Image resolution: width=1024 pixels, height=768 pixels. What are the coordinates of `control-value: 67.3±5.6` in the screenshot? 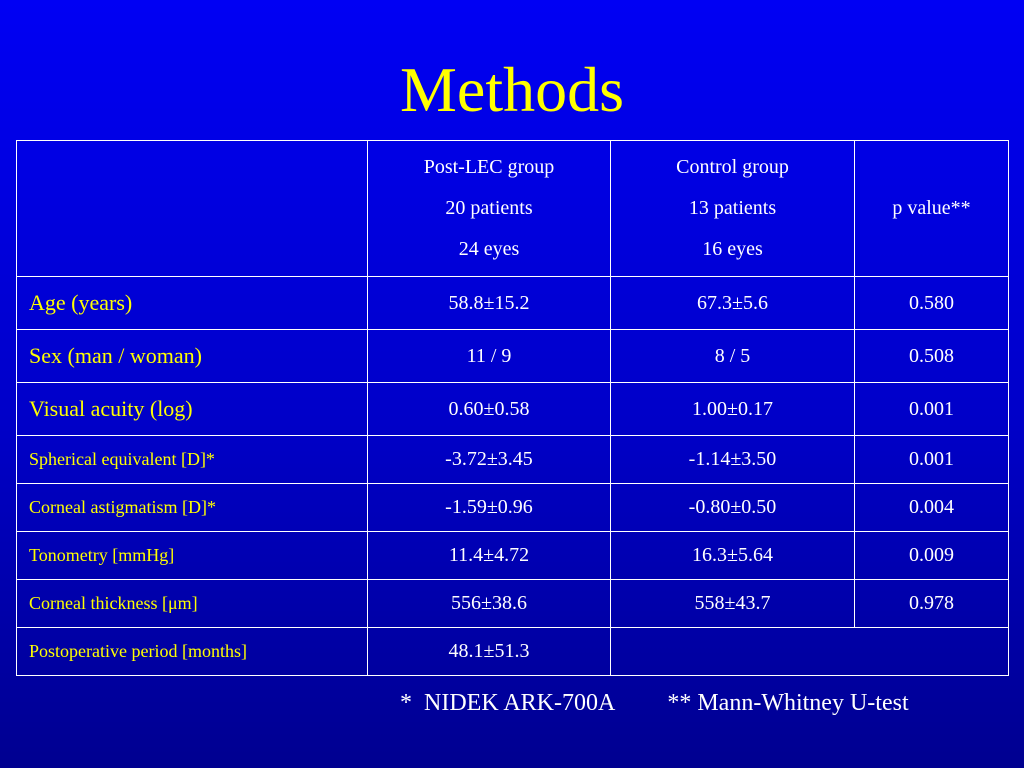 It's located at (732, 303).